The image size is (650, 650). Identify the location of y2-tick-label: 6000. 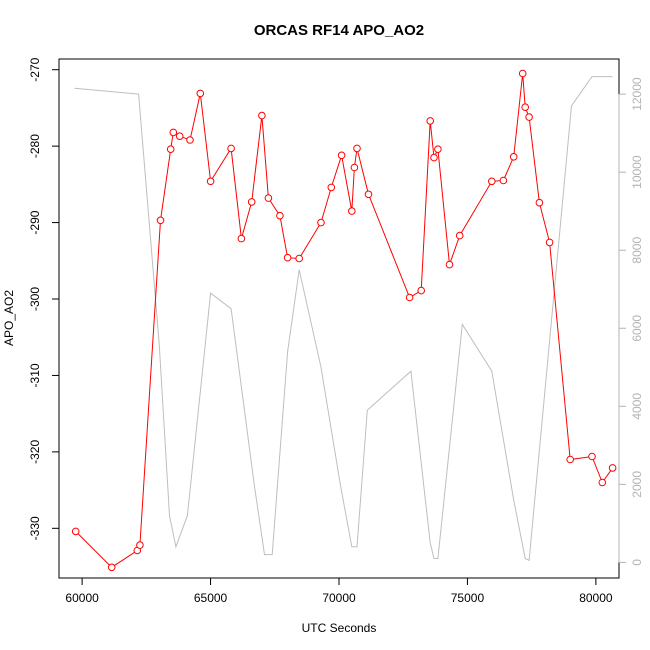
(637, 328).